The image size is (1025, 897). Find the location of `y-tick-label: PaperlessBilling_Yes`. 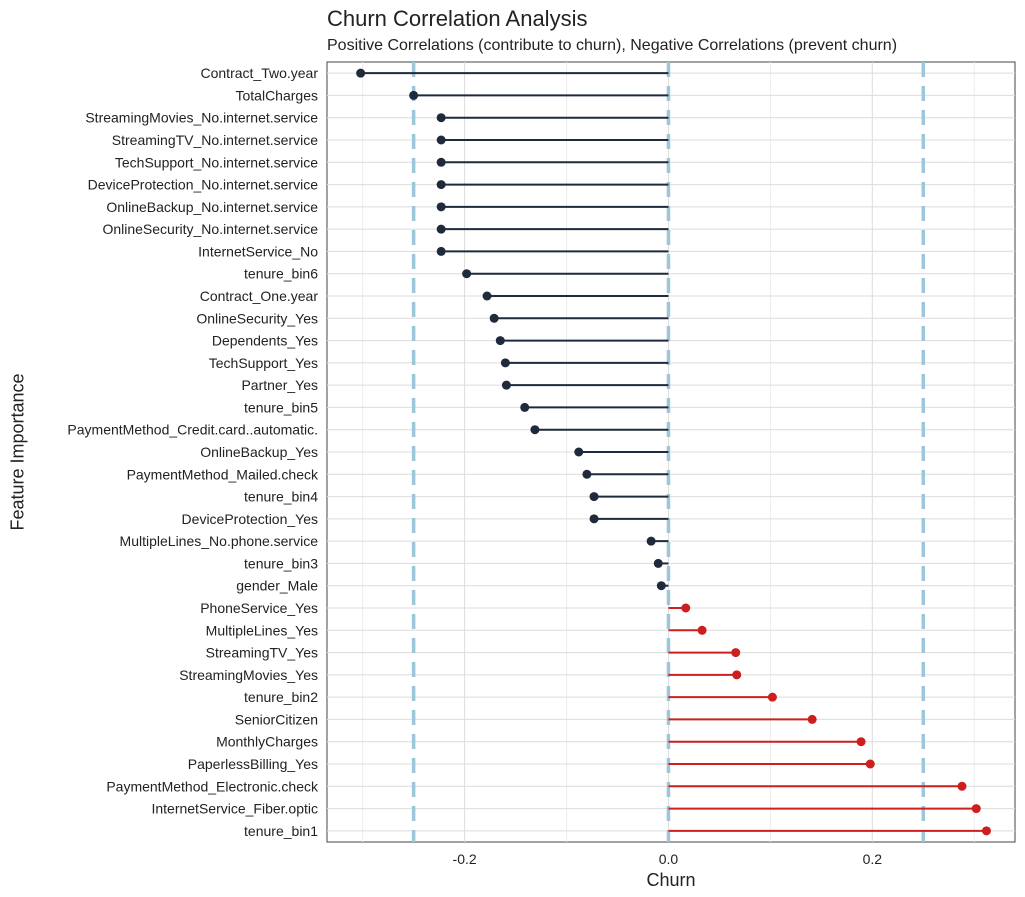

y-tick-label: PaperlessBilling_Yes is located at coordinates (253, 764).